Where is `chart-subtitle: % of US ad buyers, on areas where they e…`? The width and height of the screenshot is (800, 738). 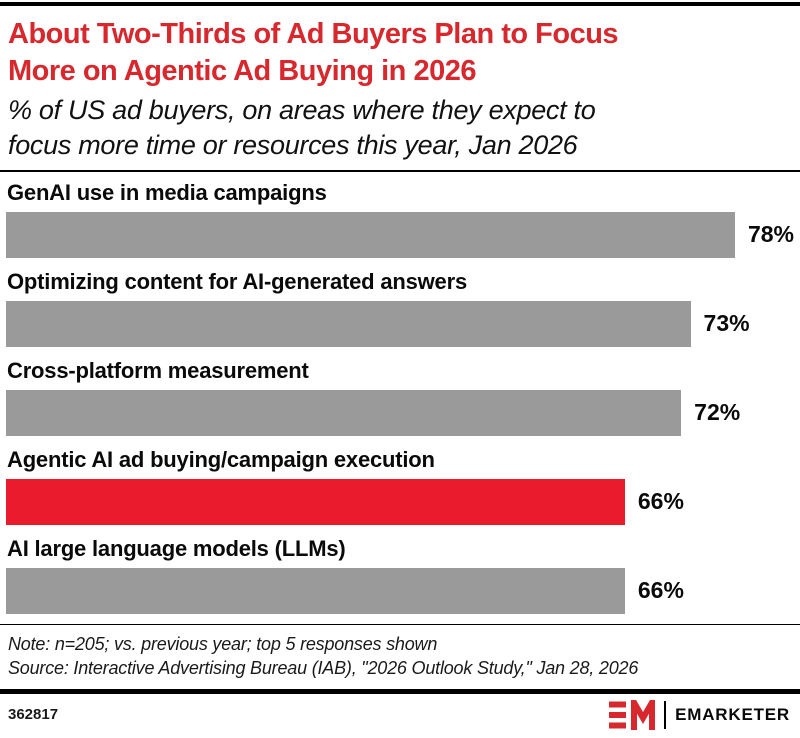
chart-subtitle: % of US ad buyers, on areas where they e… is located at coordinates (400, 128).